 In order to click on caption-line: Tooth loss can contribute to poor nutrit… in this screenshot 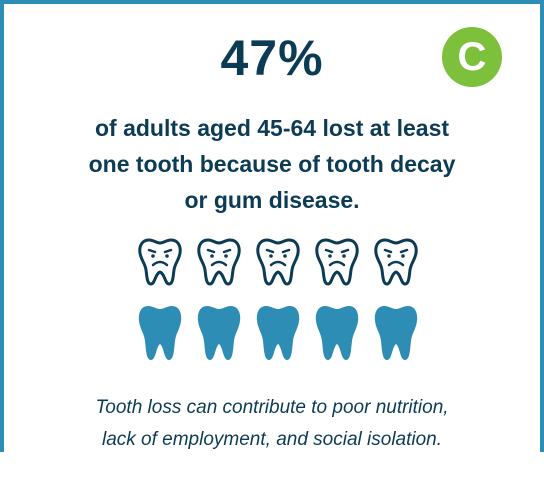, I will do `click(272, 407)`.